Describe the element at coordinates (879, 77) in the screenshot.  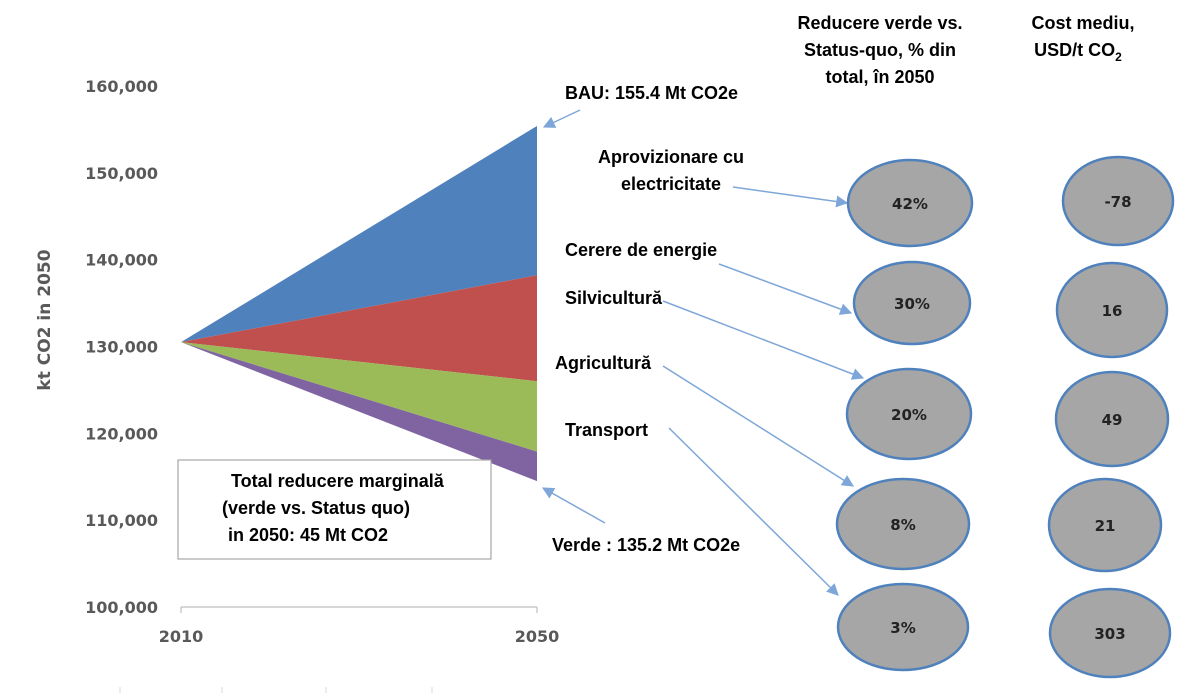
I see `share-header-line-3: total, în 2050` at that location.